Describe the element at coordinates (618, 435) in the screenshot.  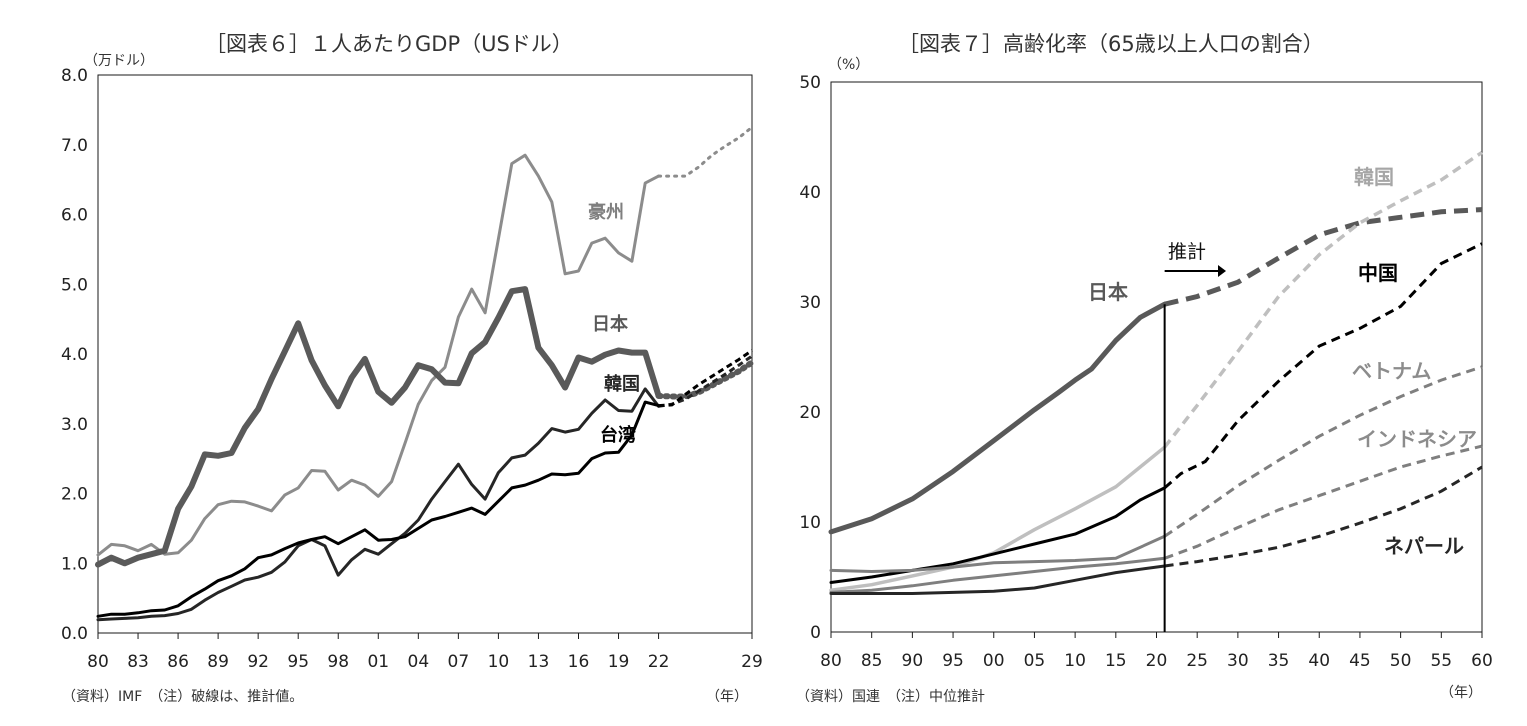
I see `series-label-台湾: 台湾` at that location.